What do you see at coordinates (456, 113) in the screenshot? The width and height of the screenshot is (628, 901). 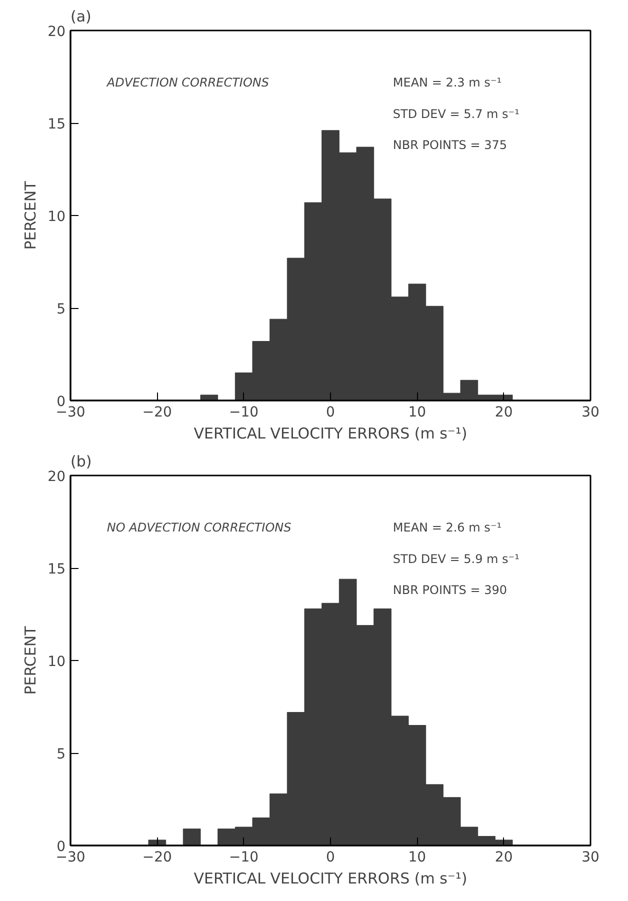 I see `annotation: STD DEV = 5.7 m s⁻¹` at bounding box center [456, 113].